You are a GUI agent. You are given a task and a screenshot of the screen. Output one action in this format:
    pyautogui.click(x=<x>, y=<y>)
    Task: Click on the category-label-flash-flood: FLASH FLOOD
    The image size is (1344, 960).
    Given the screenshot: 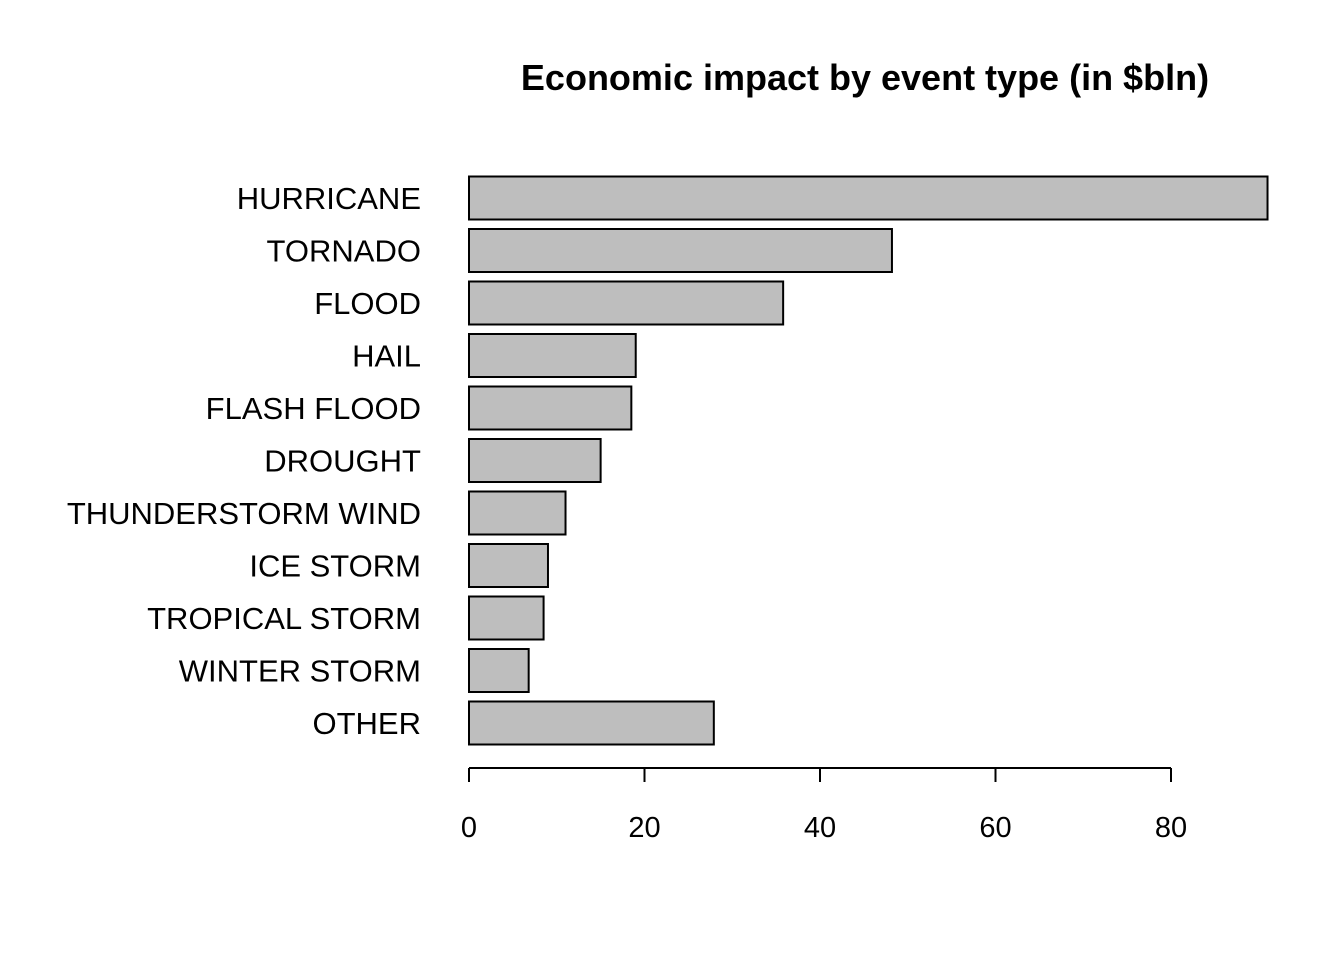 What is the action you would take?
    pyautogui.click(x=313, y=408)
    